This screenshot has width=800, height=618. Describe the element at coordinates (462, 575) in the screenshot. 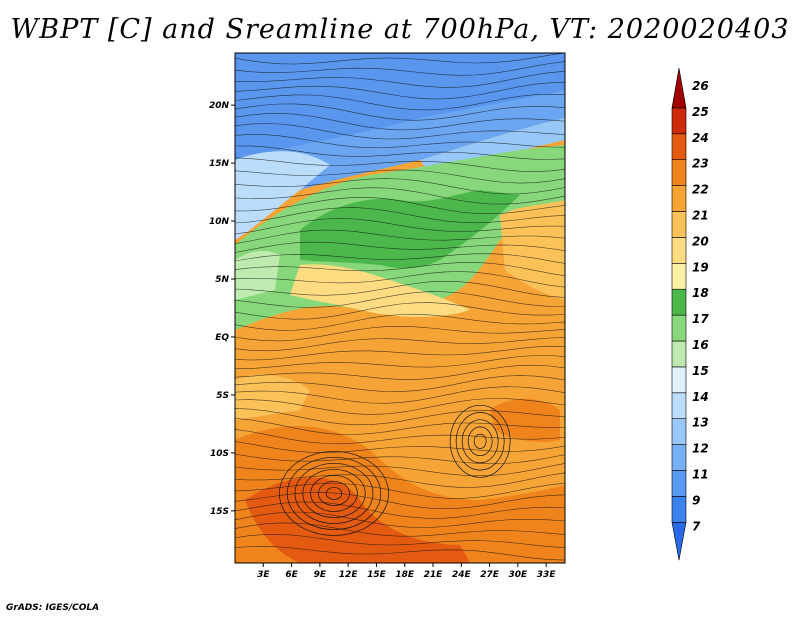

I see `lon-label: 24E` at that location.